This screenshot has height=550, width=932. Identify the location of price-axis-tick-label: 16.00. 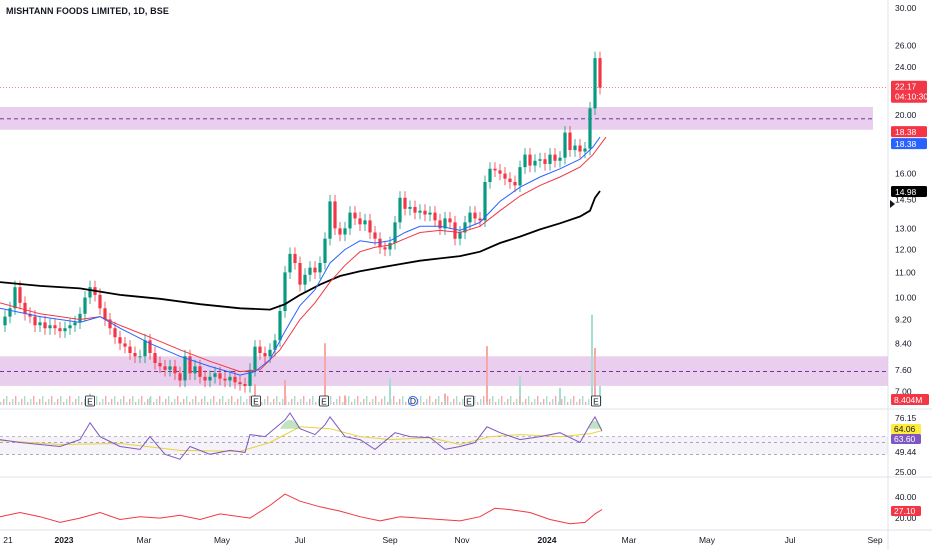
(906, 174).